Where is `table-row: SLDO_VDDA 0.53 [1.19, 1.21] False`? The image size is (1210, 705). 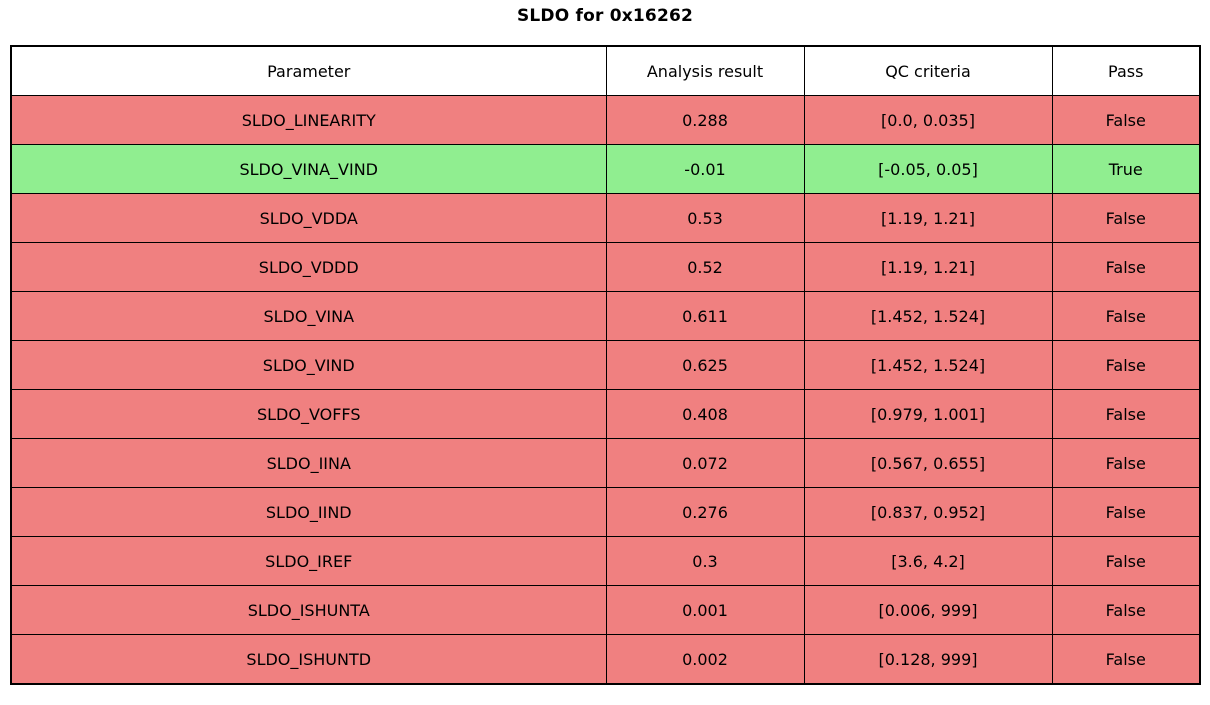 table-row: SLDO_VDDA 0.53 [1.19, 1.21] False is located at coordinates (605, 218).